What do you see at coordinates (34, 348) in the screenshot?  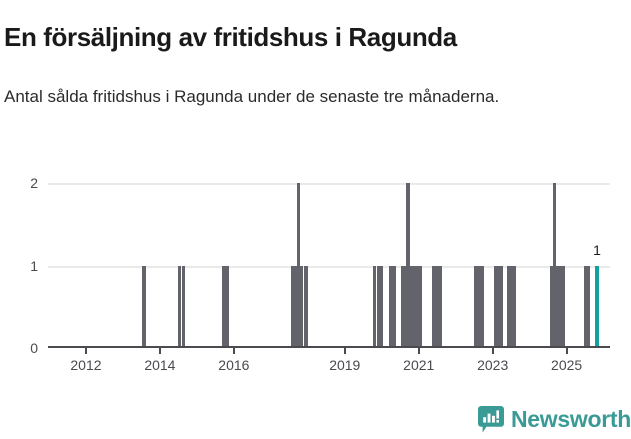 I see `y-axis-tick-label: 0` at bounding box center [34, 348].